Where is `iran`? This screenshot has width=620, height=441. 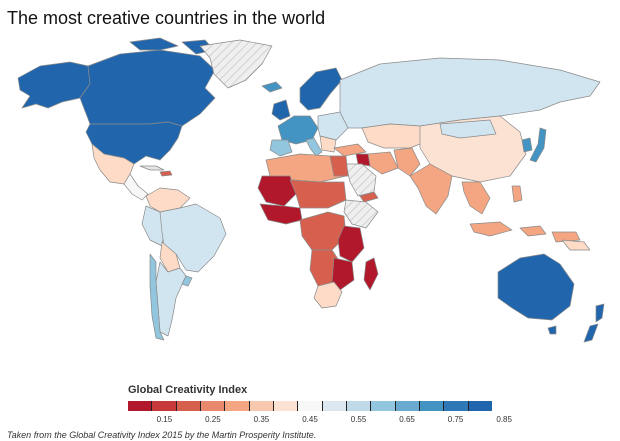
iran is located at coordinates (383, 163).